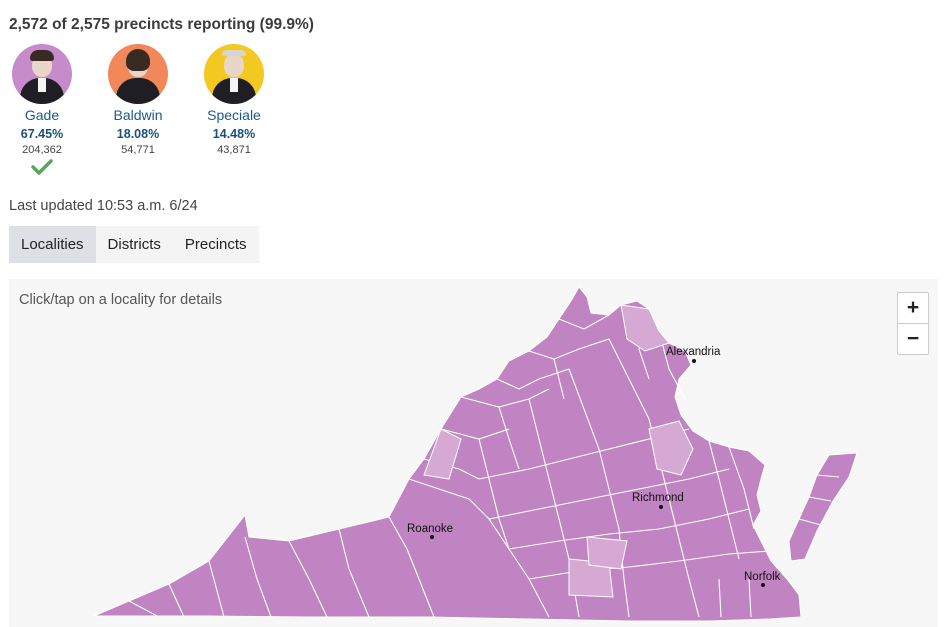 This screenshot has height=627, width=945. I want to click on city-dot-roanoke, so click(432, 537).